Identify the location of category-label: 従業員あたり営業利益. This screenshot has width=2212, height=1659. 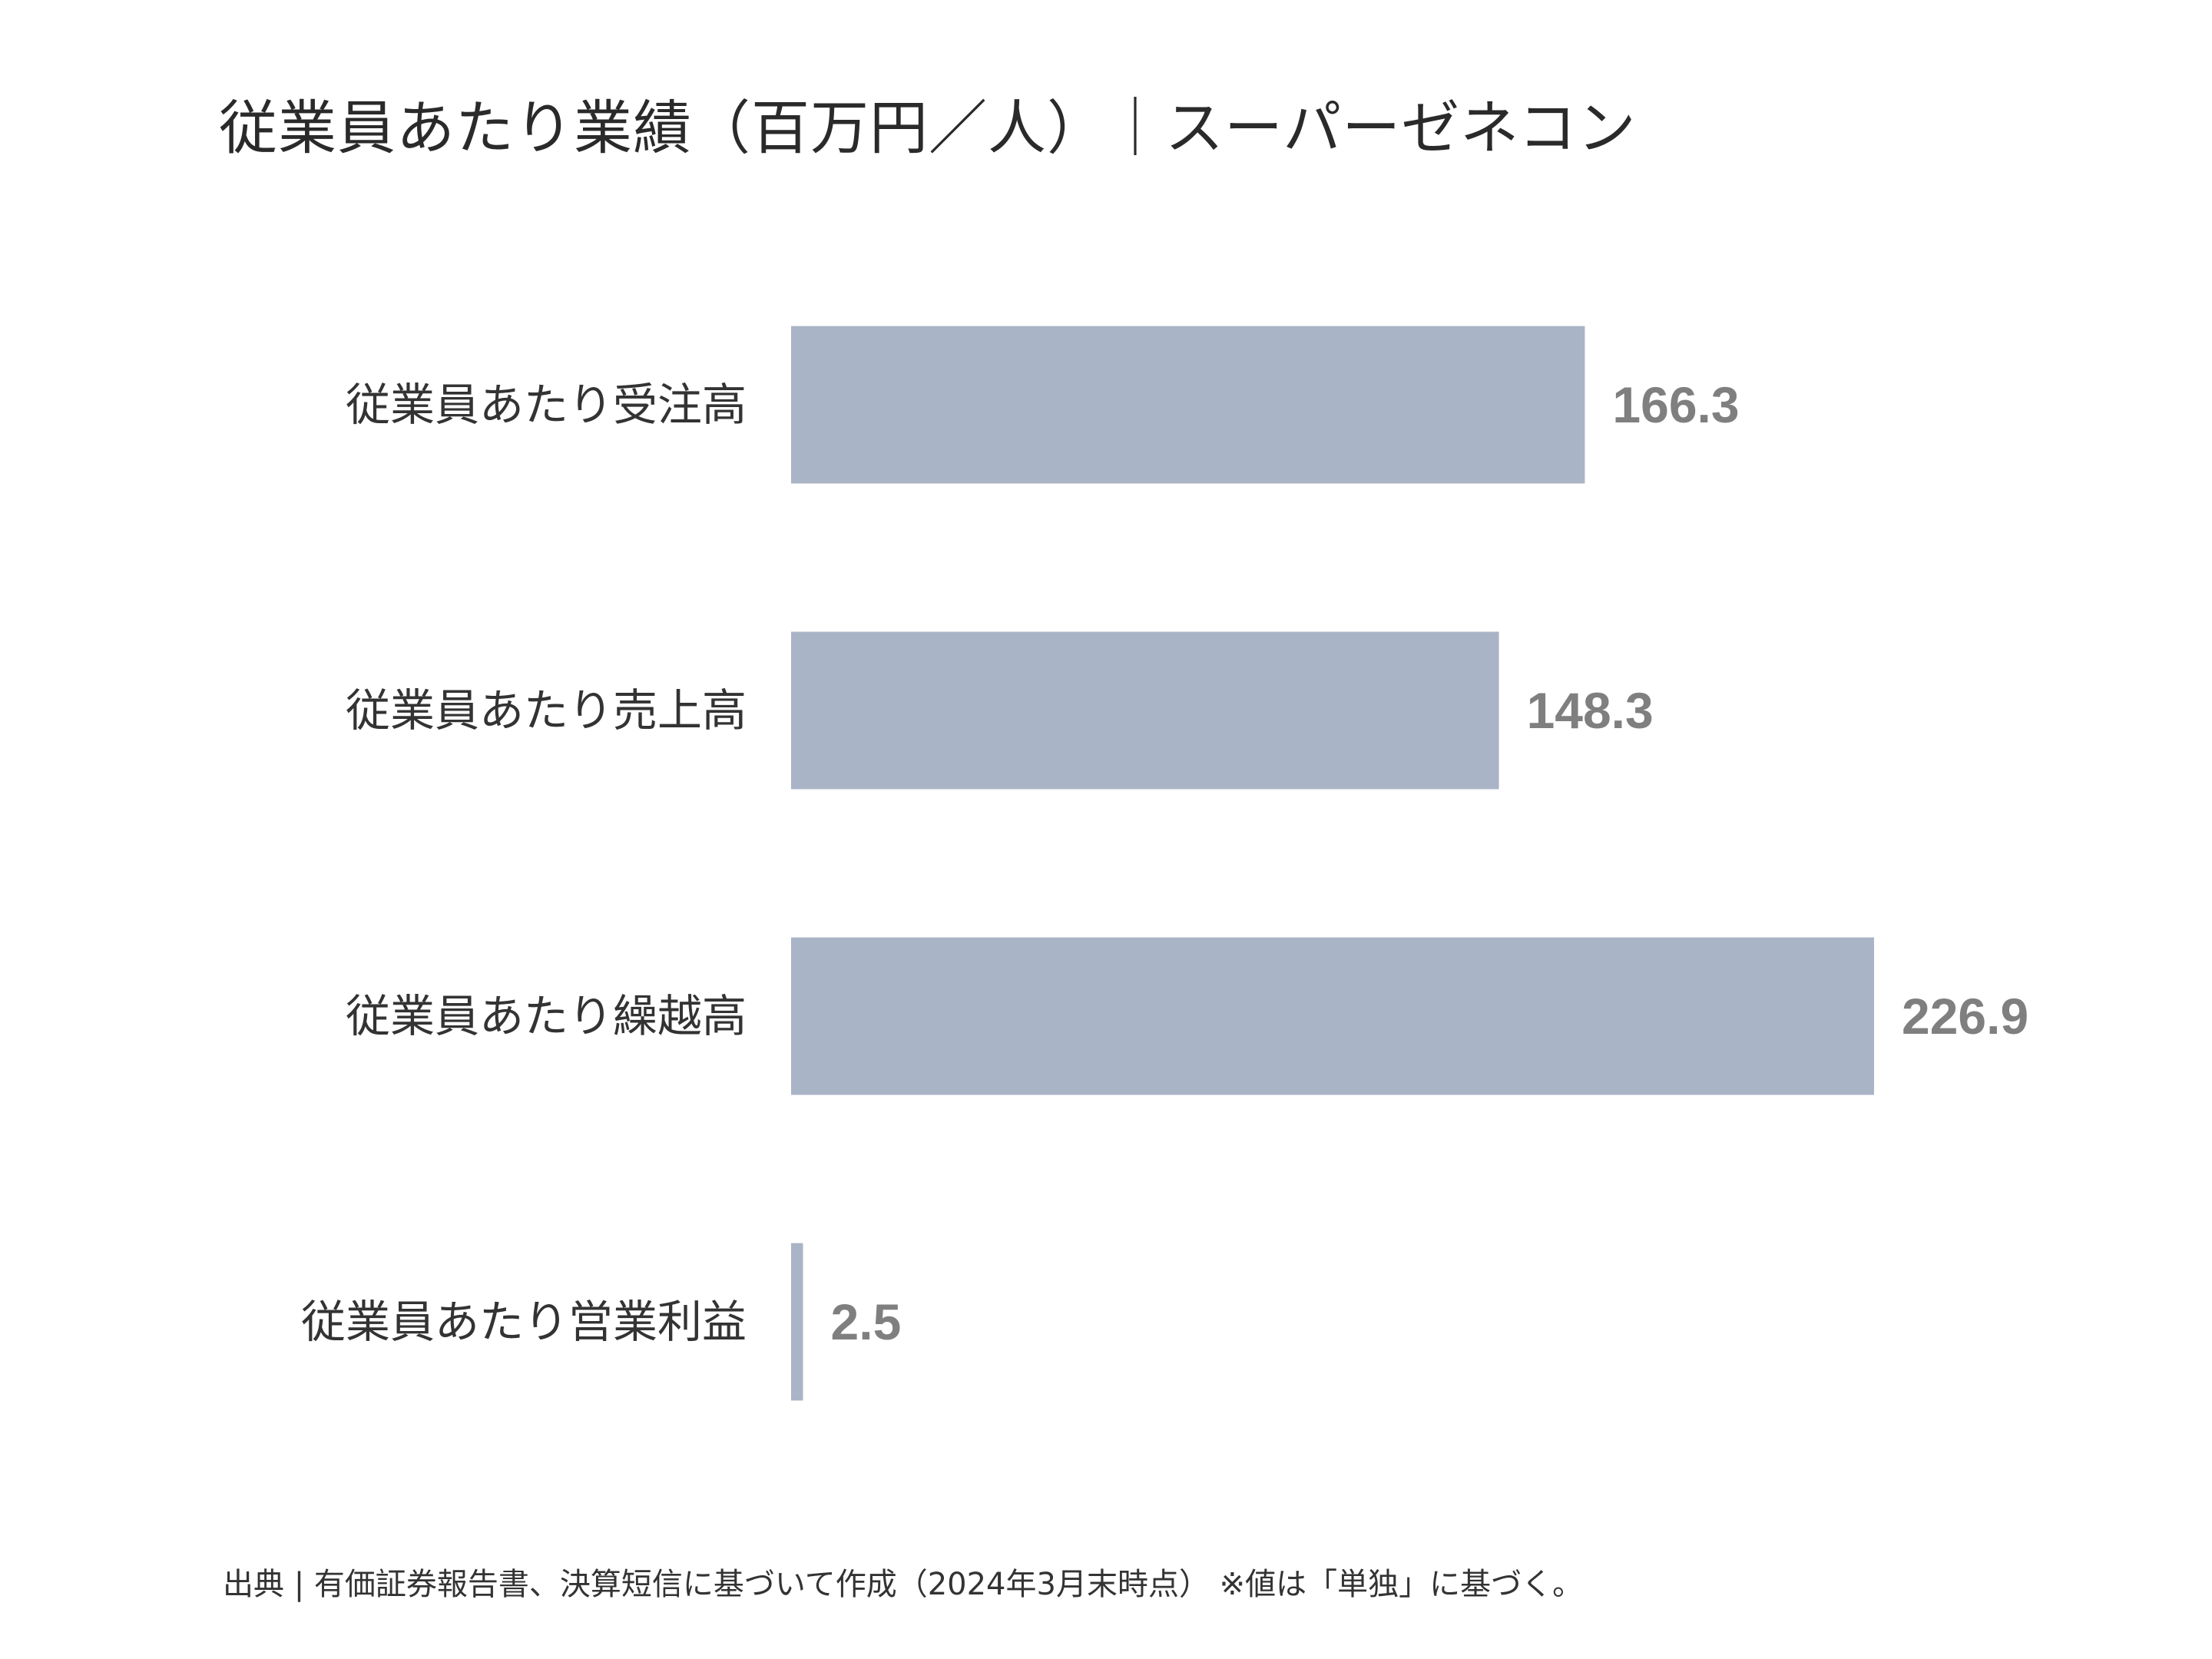
(524, 1322).